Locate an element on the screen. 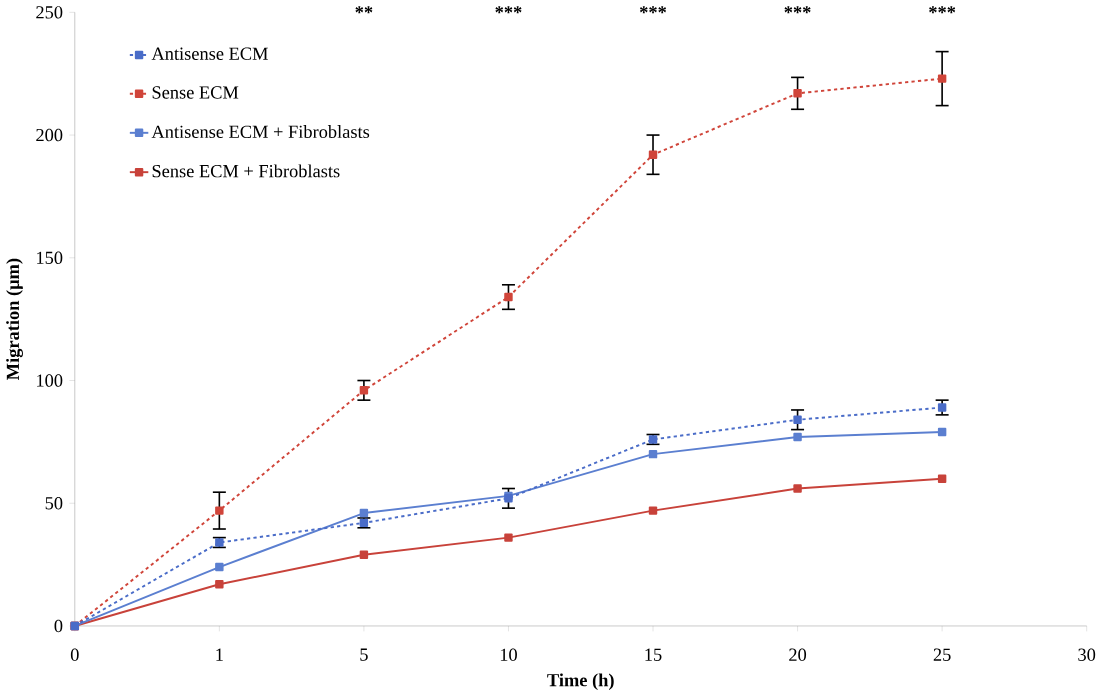 The width and height of the screenshot is (1102, 696). y-tick-label: 200 is located at coordinates (49, 135).